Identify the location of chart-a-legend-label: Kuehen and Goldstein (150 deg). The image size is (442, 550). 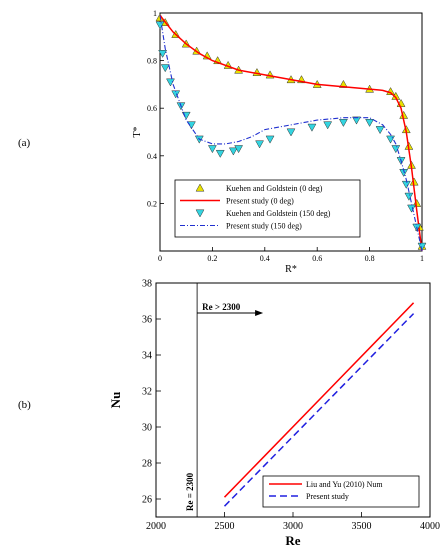
(278, 213).